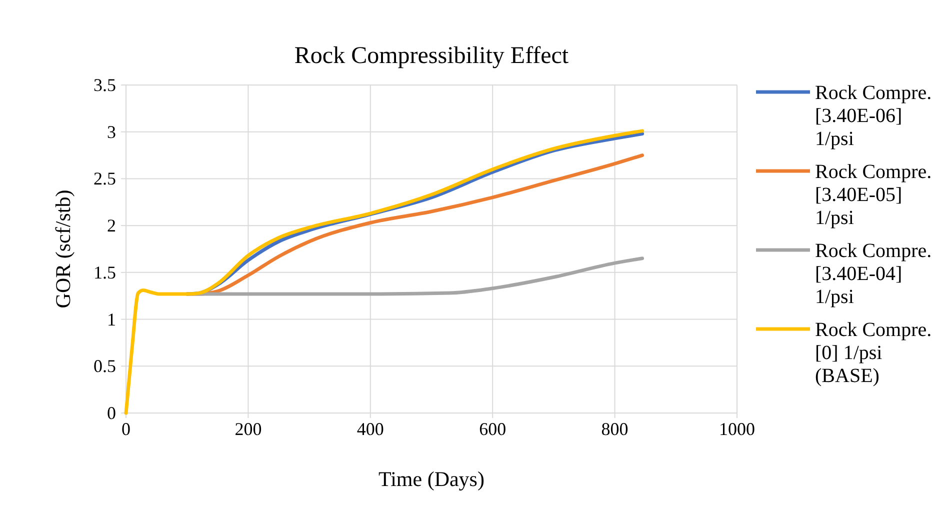 This screenshot has width=944, height=509. I want to click on y-tick-label: 0.5, so click(105, 366).